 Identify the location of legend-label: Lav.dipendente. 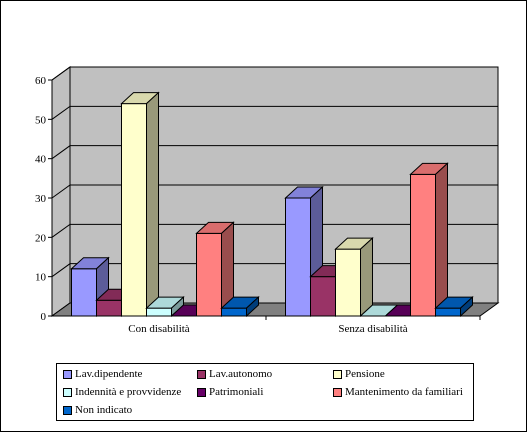
(109, 374).